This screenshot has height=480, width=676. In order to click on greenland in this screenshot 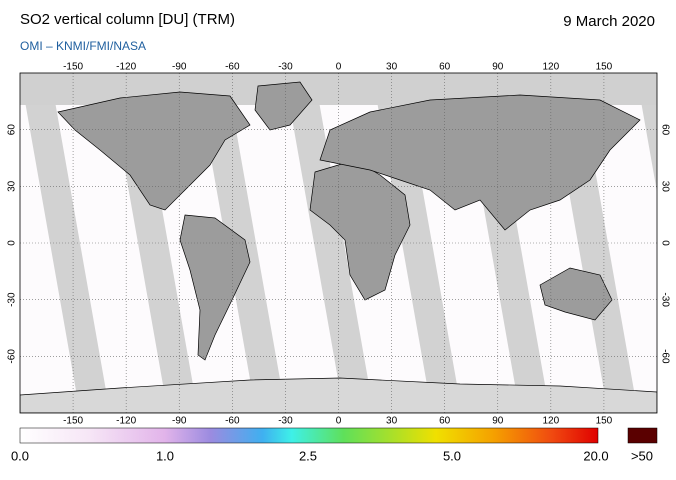, I will do `click(283, 106)`.